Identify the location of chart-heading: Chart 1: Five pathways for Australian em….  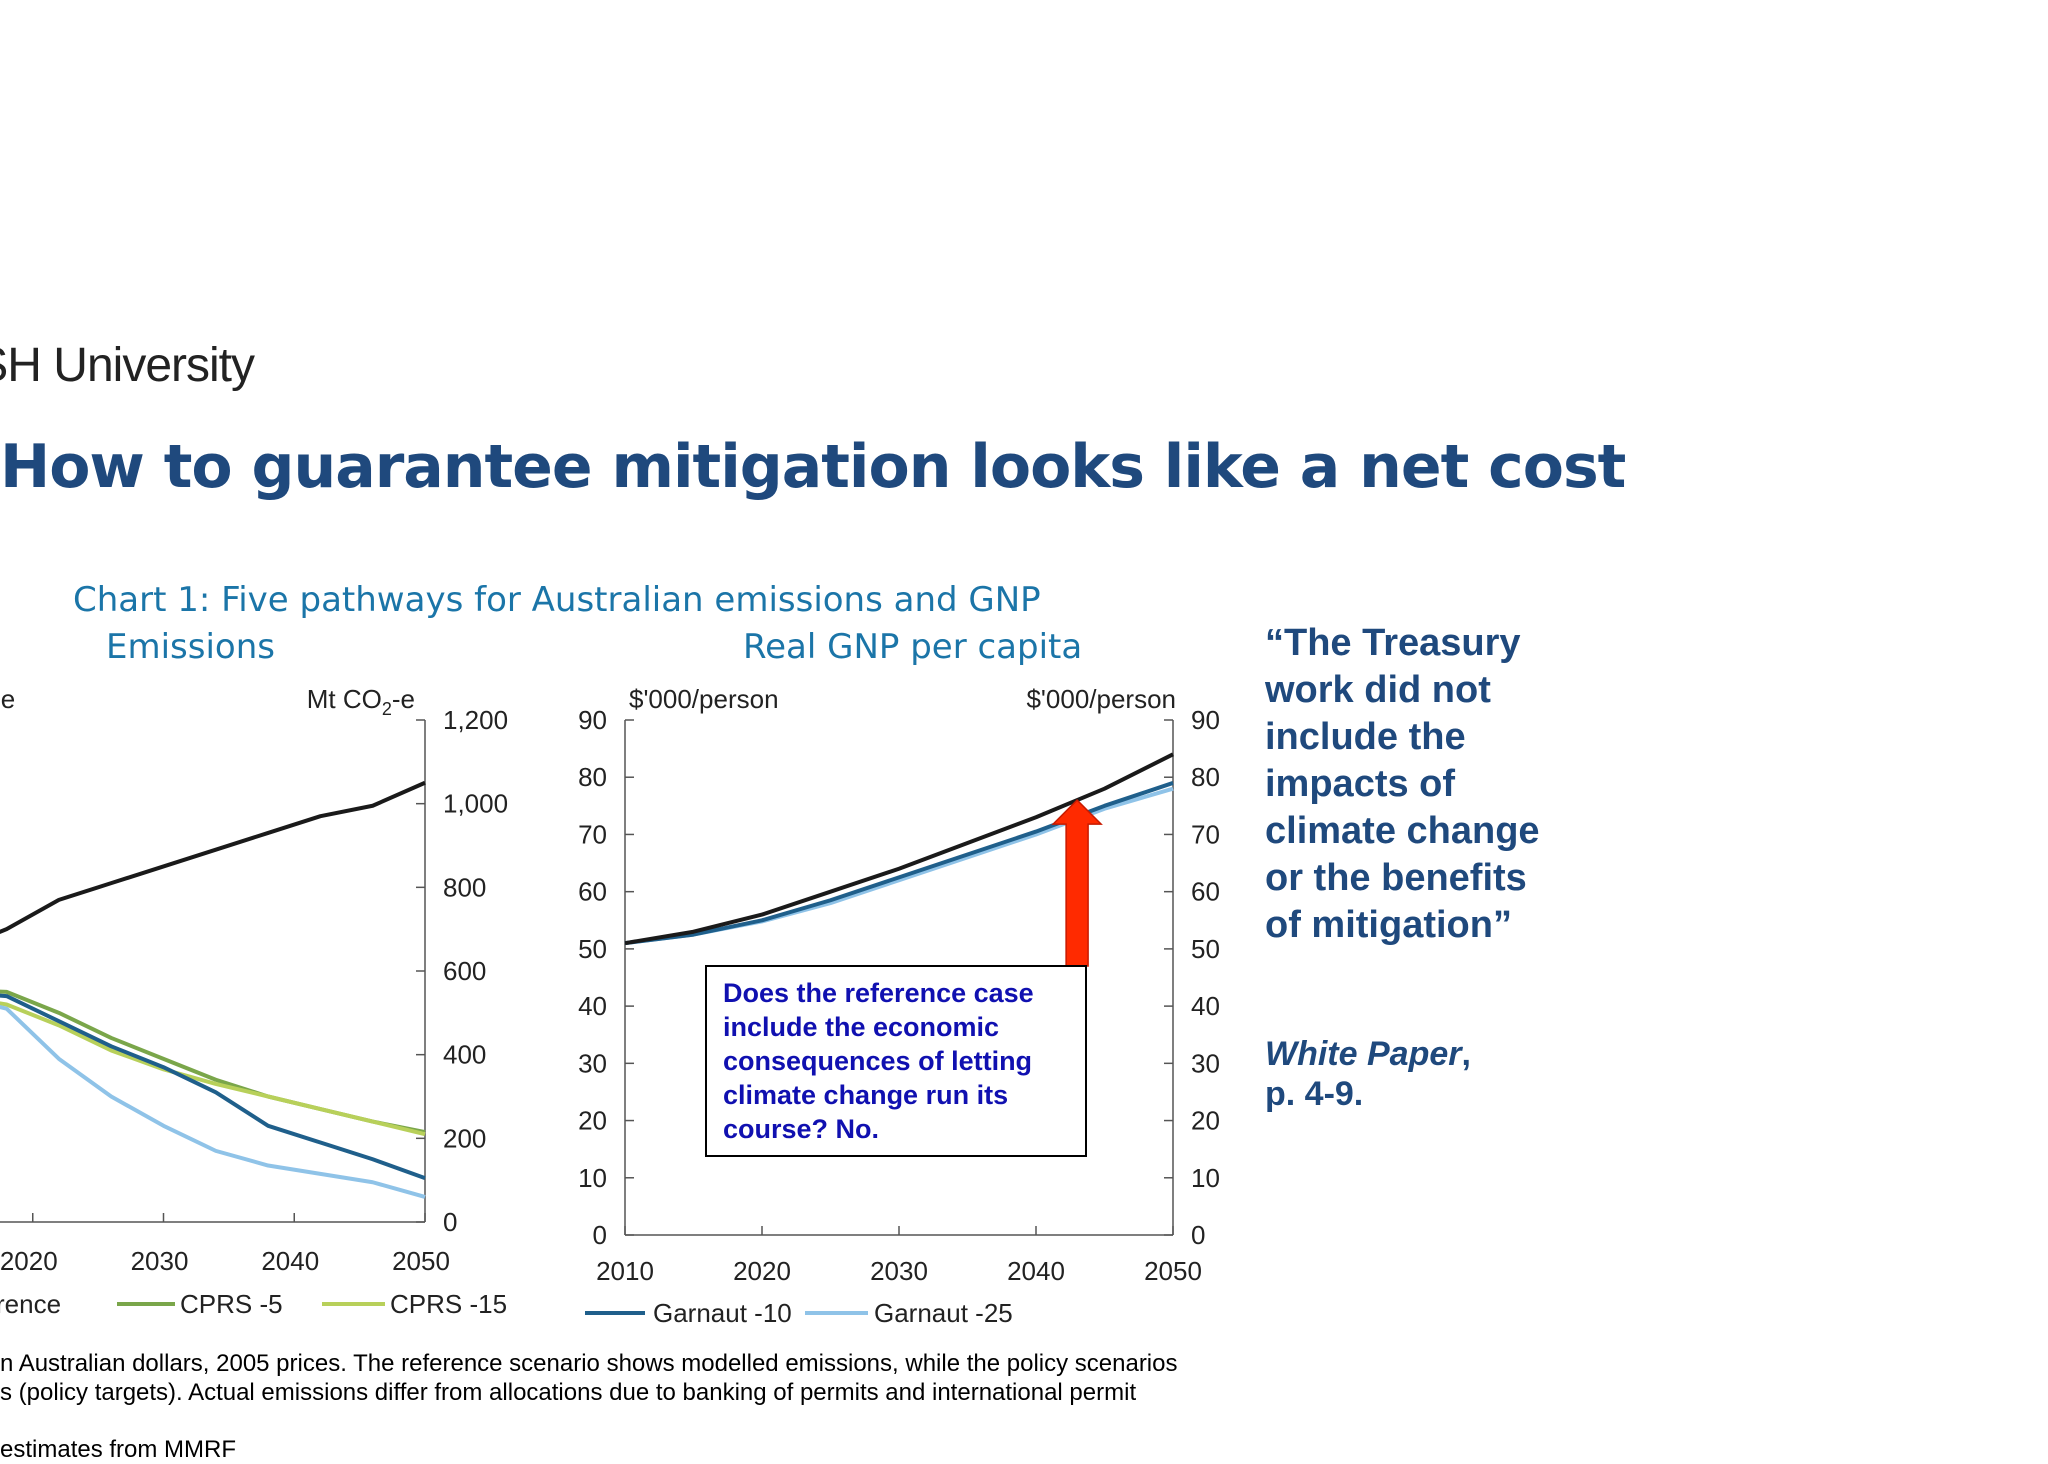
(557, 600).